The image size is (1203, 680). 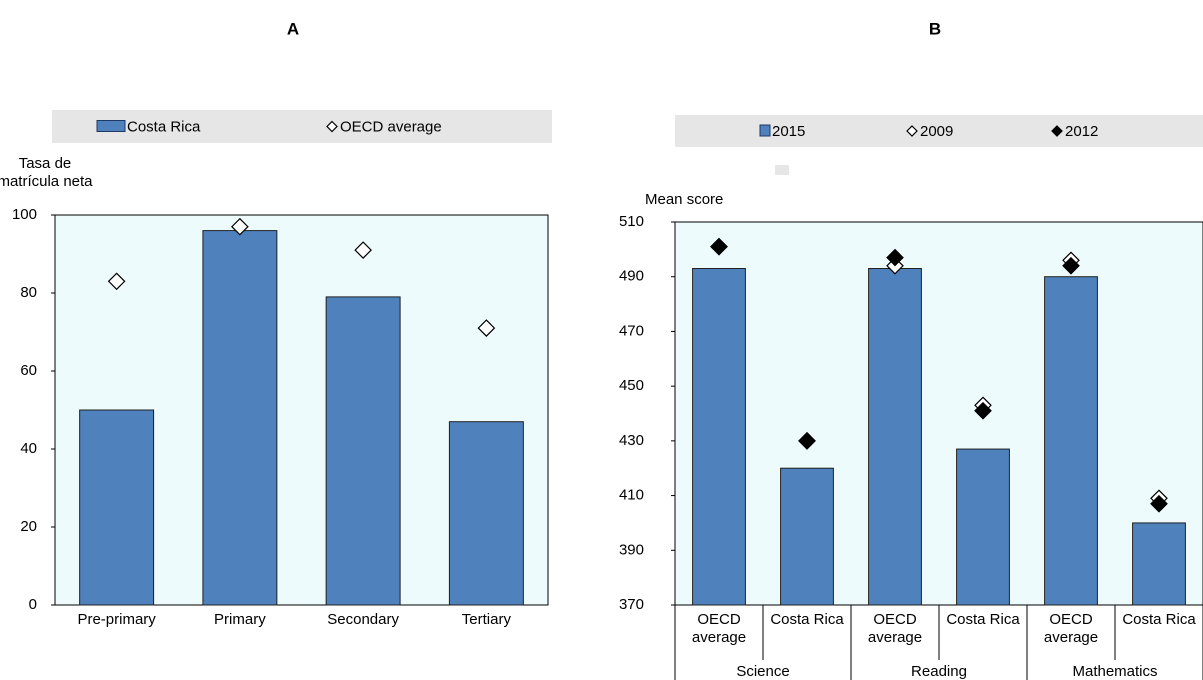 I want to click on y-tick-label: 510, so click(x=631, y=221).